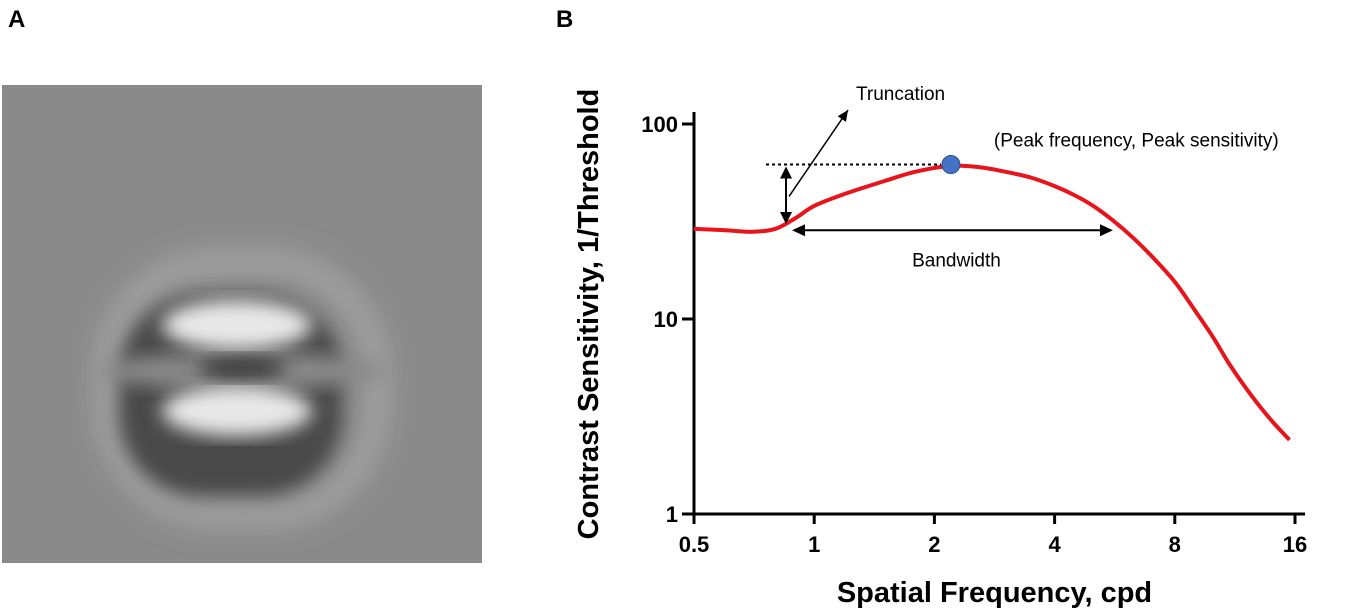 The width and height of the screenshot is (1355, 615). Describe the element at coordinates (818, 153) in the screenshot. I see `truncation-pointer-arrow` at that location.